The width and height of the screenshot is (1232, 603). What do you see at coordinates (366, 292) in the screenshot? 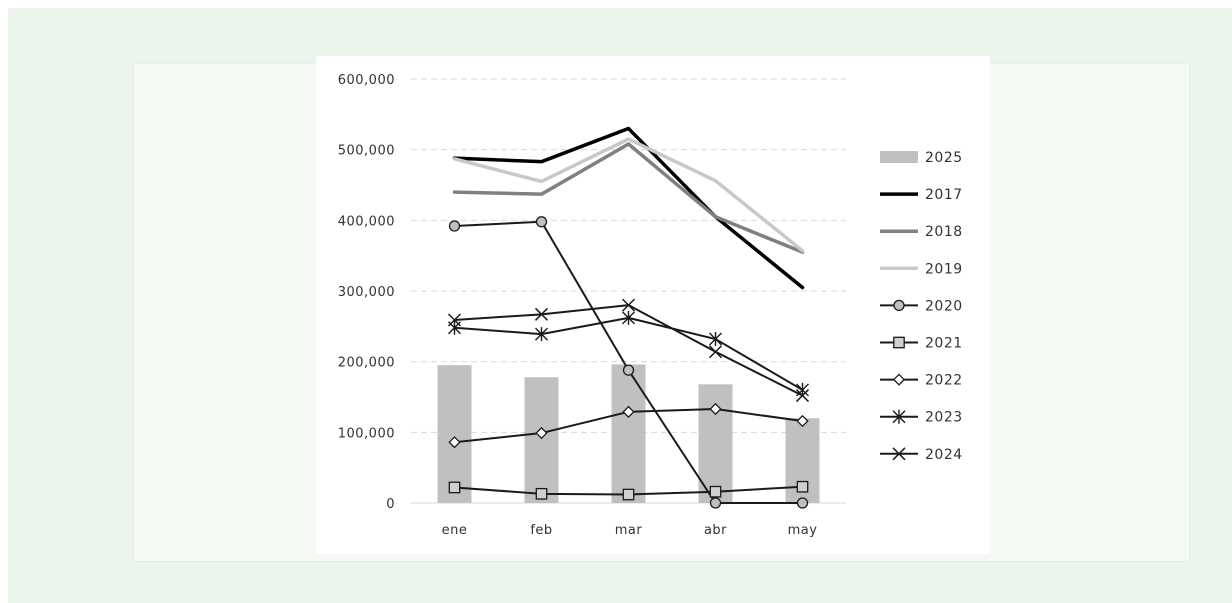
I see `y-tick-label: 300,000` at bounding box center [366, 292].